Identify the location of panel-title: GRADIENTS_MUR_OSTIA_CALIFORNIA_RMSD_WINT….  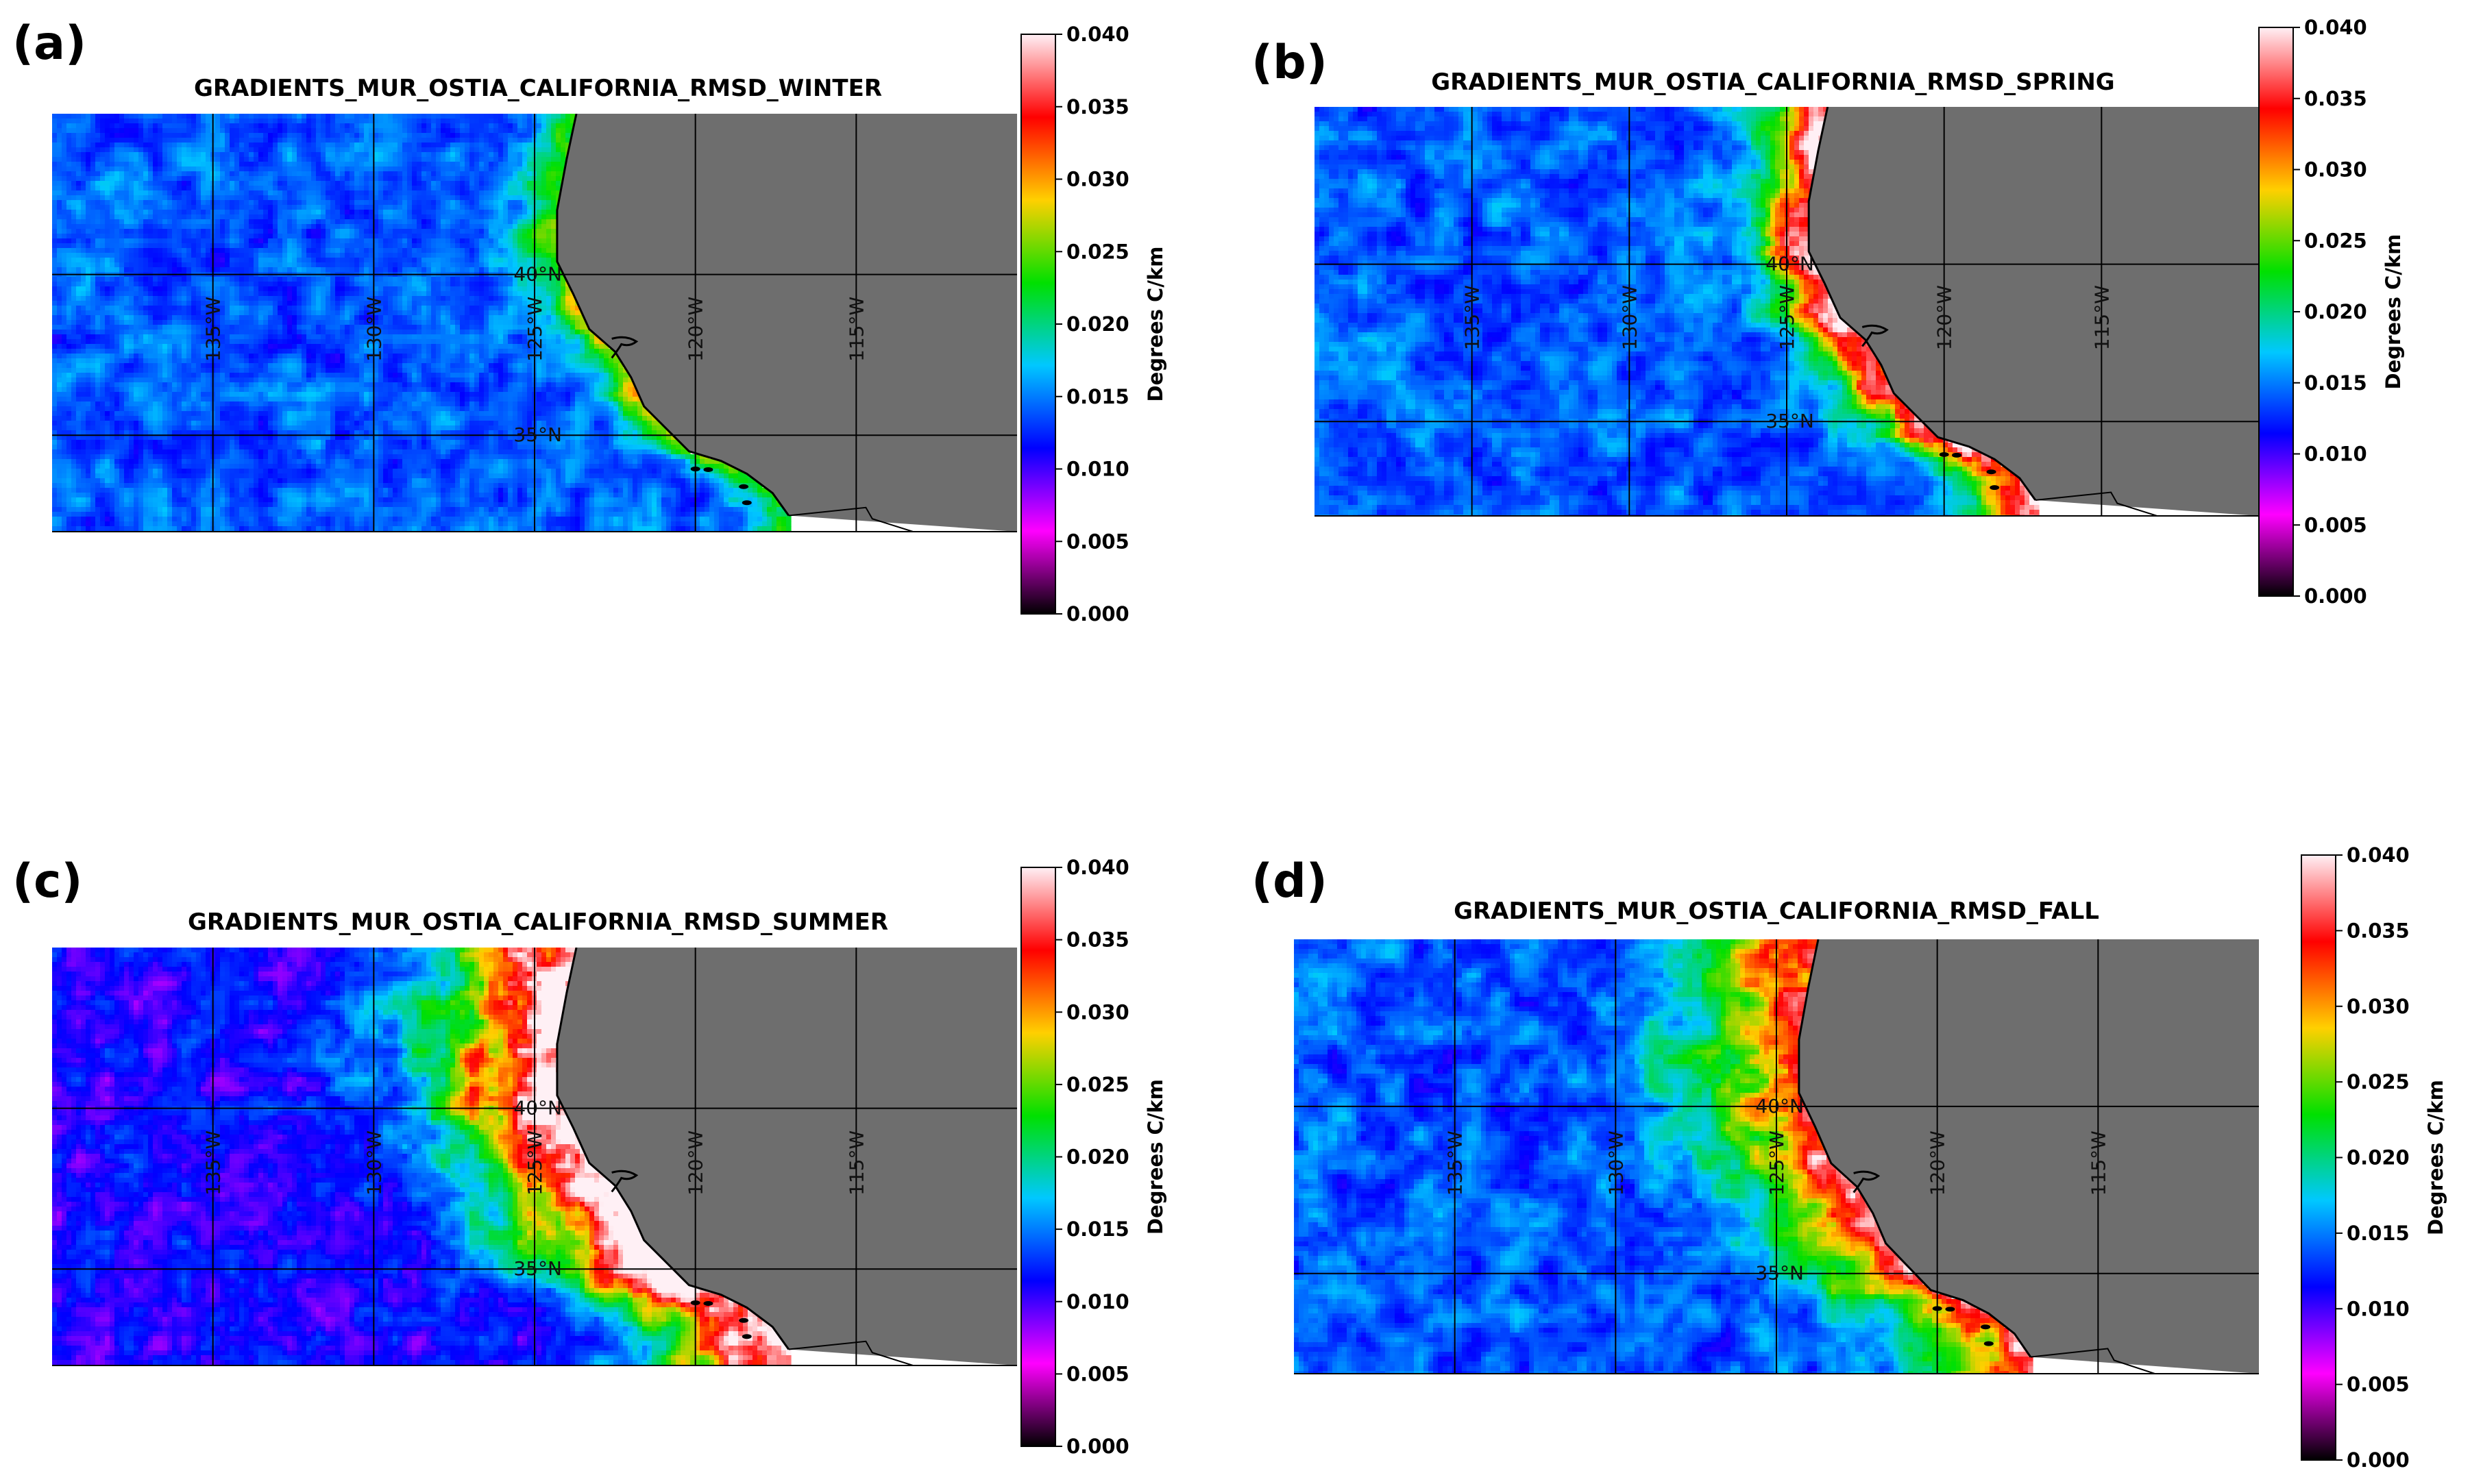
(538, 88).